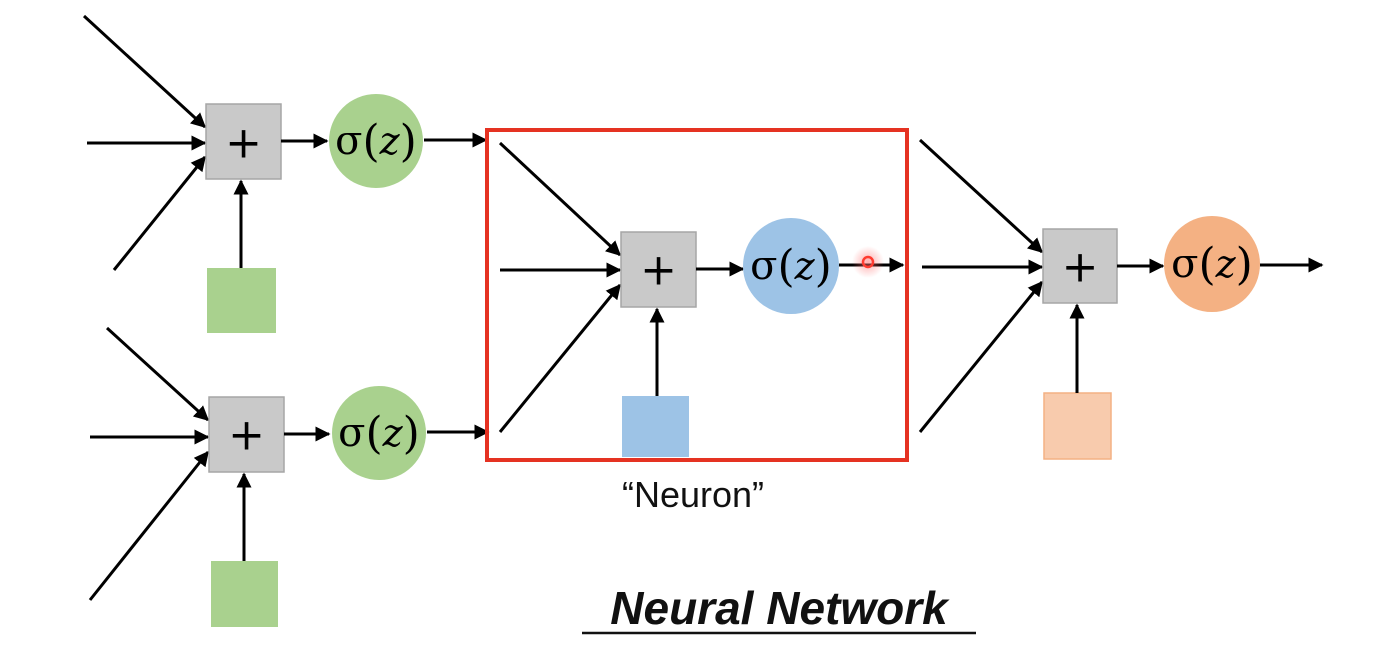  What do you see at coordinates (693, 494) in the screenshot?
I see `neuron-caption: “Neuron”` at bounding box center [693, 494].